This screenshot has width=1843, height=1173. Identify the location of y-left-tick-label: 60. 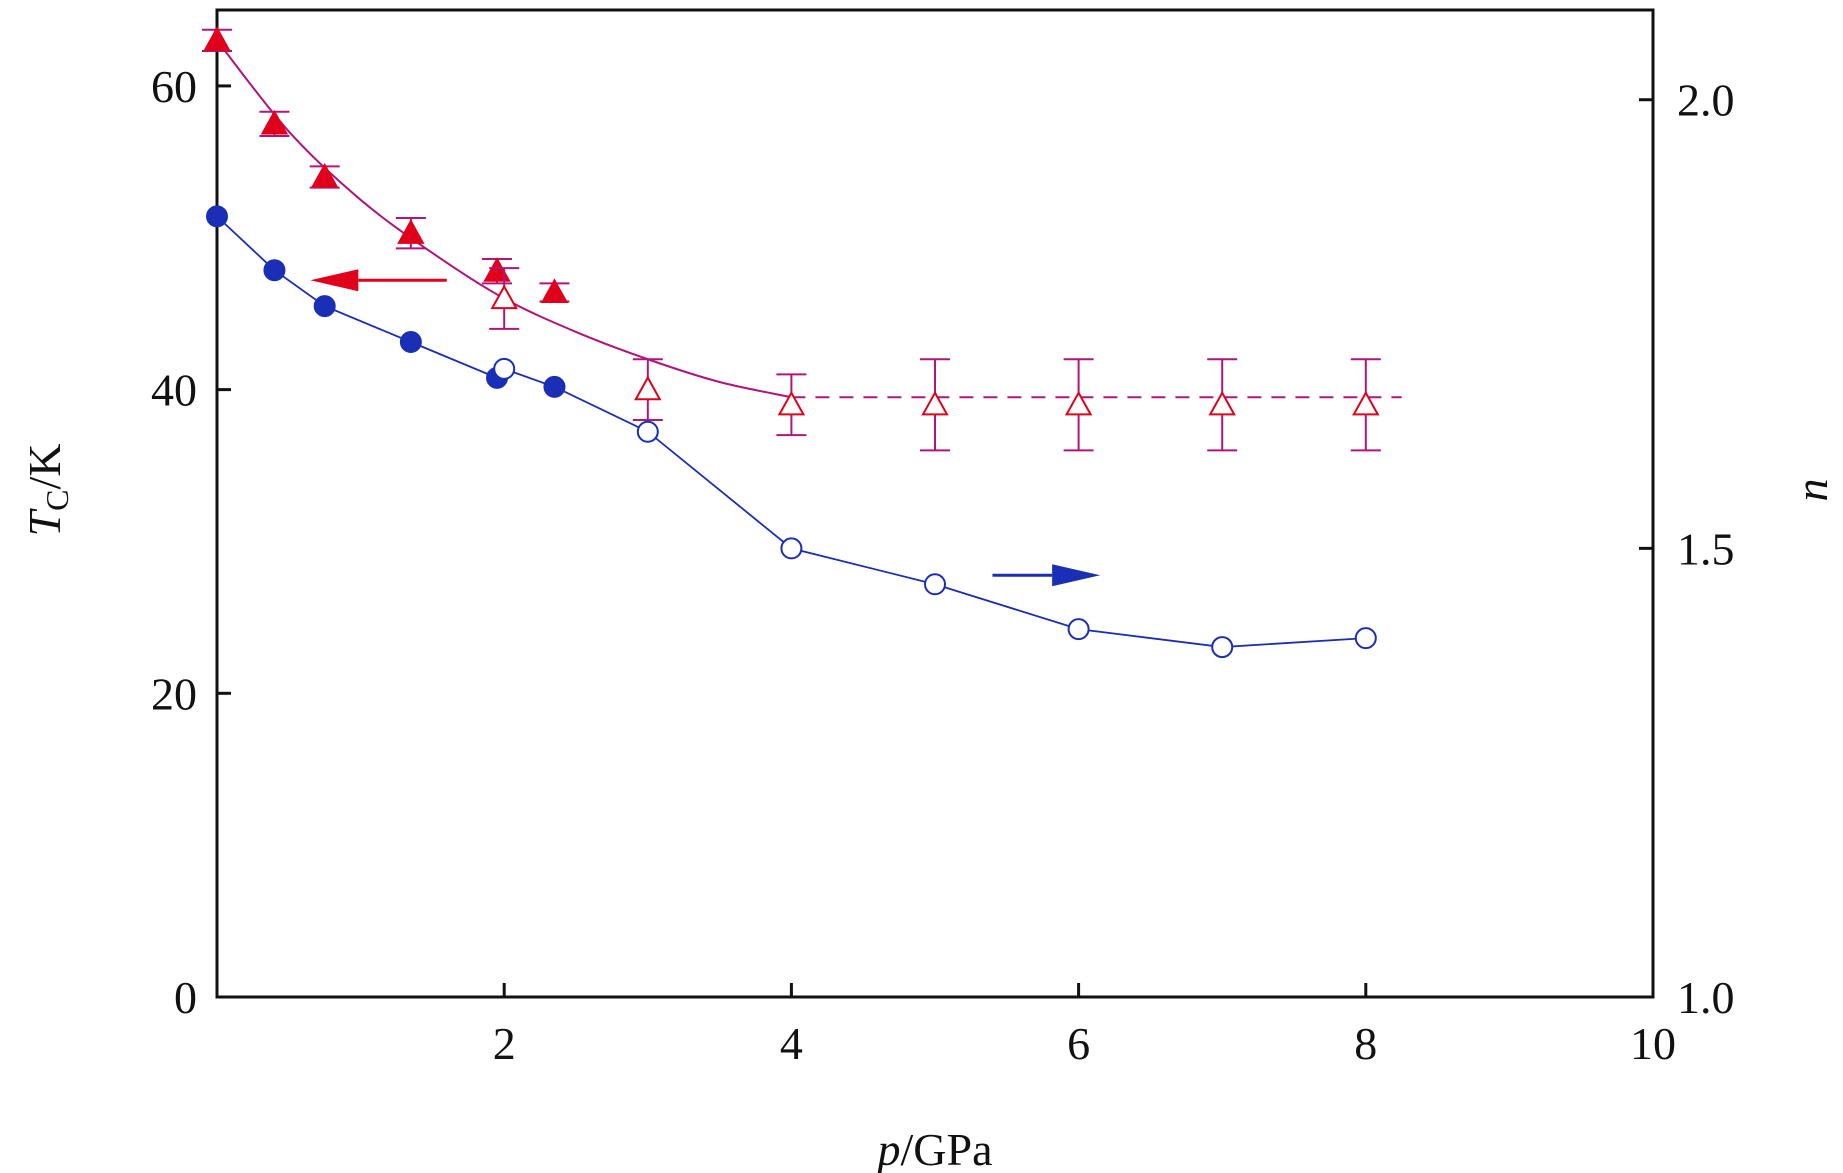
(174, 86).